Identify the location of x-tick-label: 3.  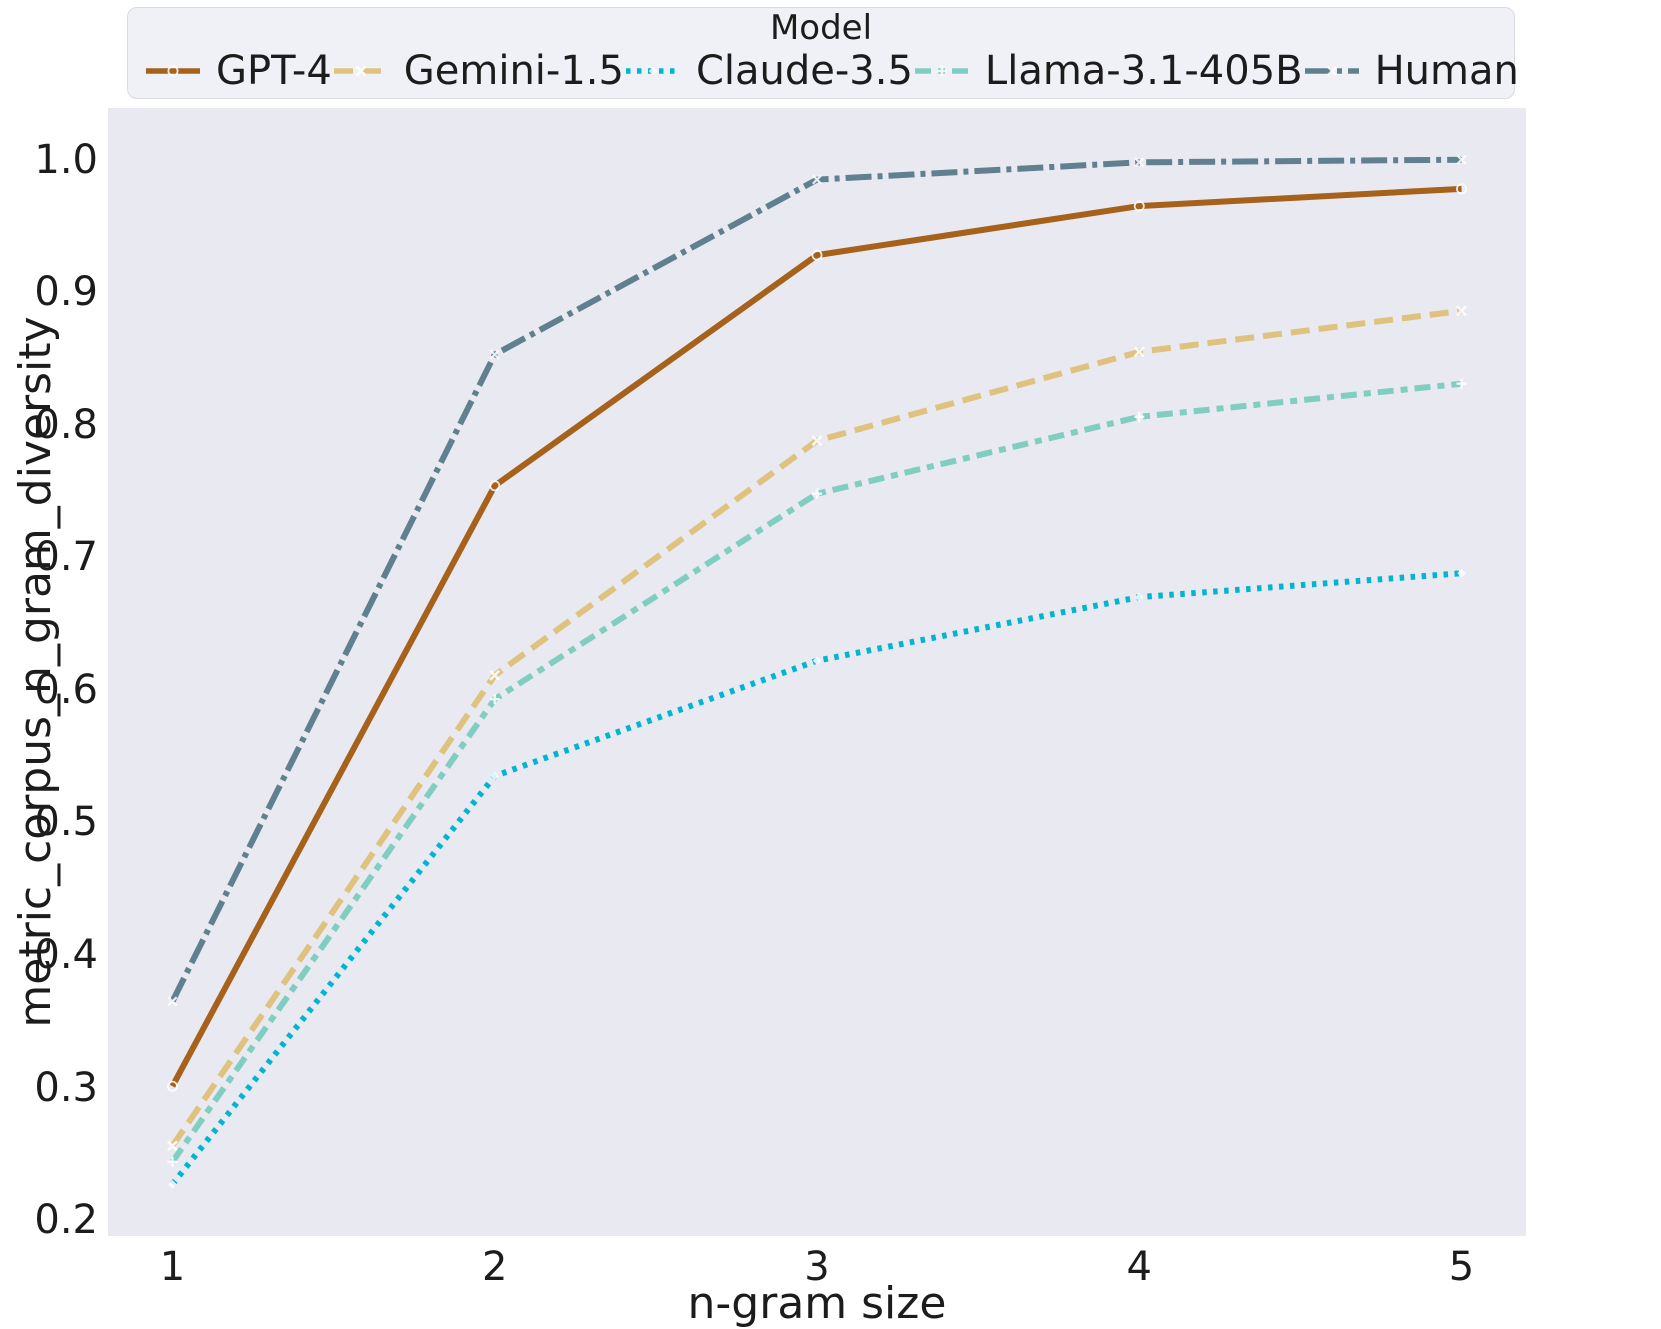
(817, 1267).